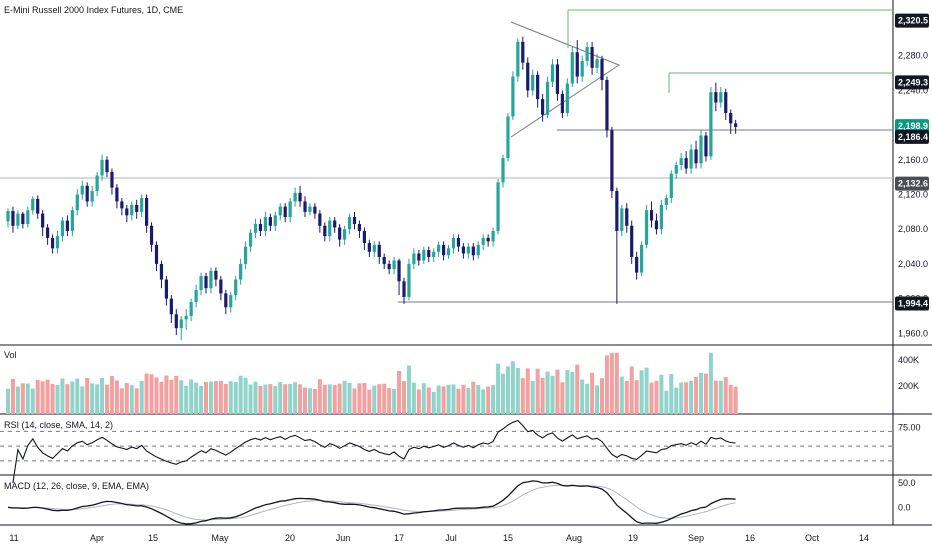  Describe the element at coordinates (913, 82) in the screenshot. I see `price-label-text: 2,249.3` at that location.